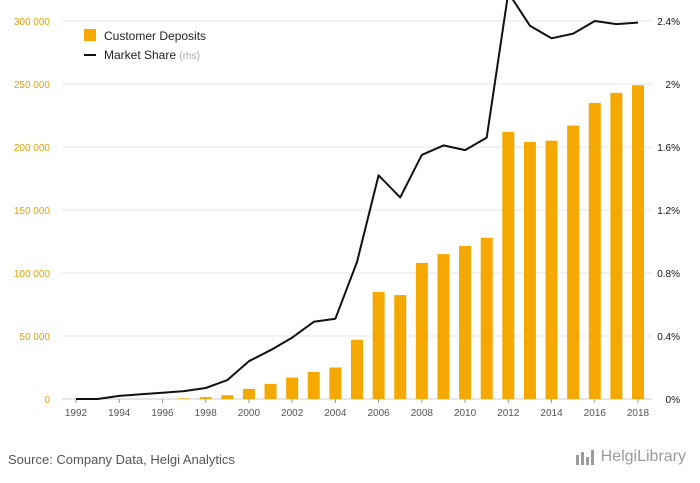  I want to click on x-tick-label: 1998, so click(206, 413).